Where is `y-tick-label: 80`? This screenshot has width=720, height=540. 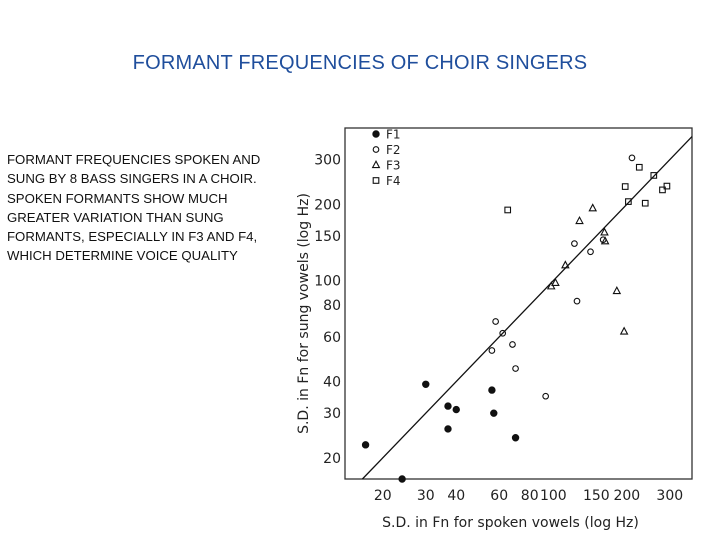 y-tick-label: 80 is located at coordinates (332, 306).